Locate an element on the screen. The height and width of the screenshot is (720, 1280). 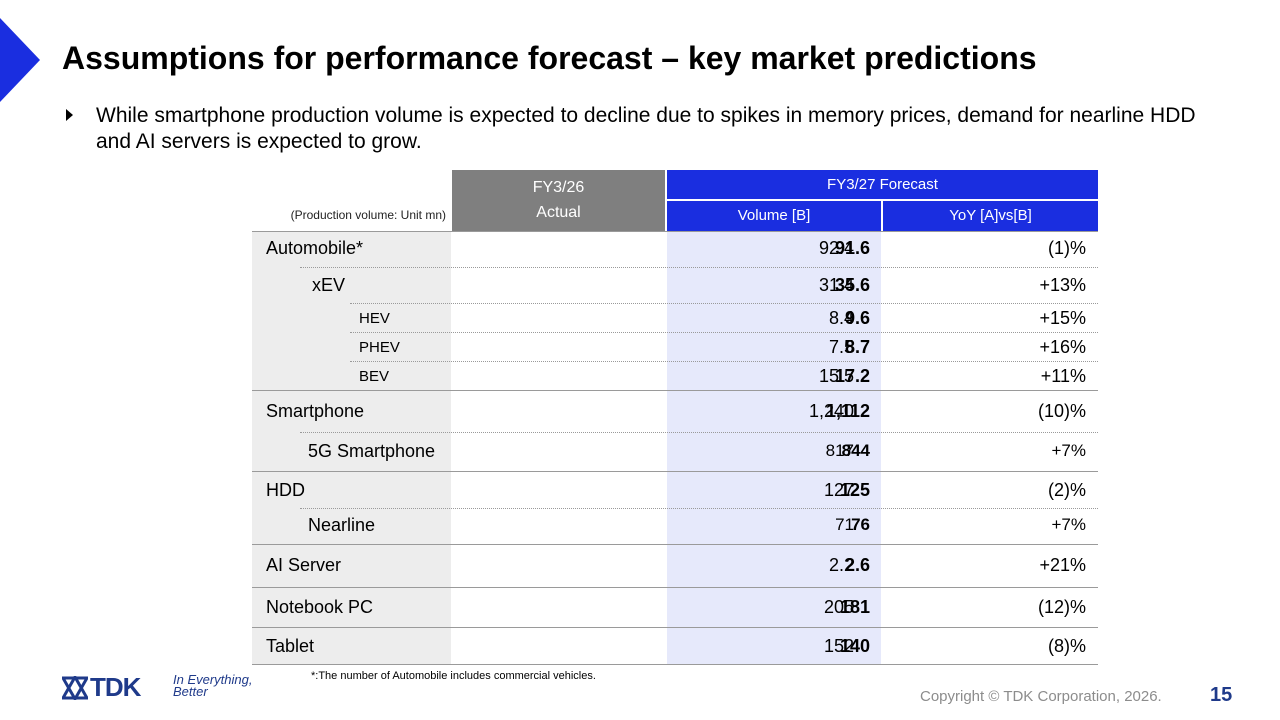
actual-value: 1,240 is located at coordinates (831, 411).